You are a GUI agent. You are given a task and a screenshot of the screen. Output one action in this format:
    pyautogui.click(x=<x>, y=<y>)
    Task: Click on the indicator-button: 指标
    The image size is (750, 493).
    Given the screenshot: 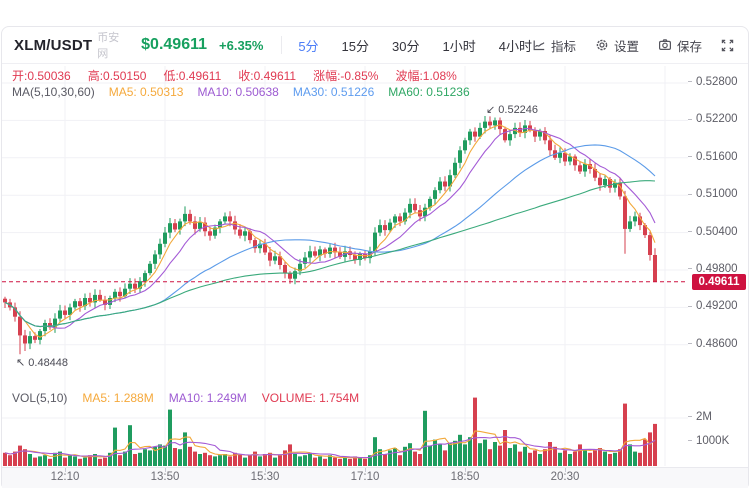 What is the action you would take?
    pyautogui.click(x=554, y=45)
    